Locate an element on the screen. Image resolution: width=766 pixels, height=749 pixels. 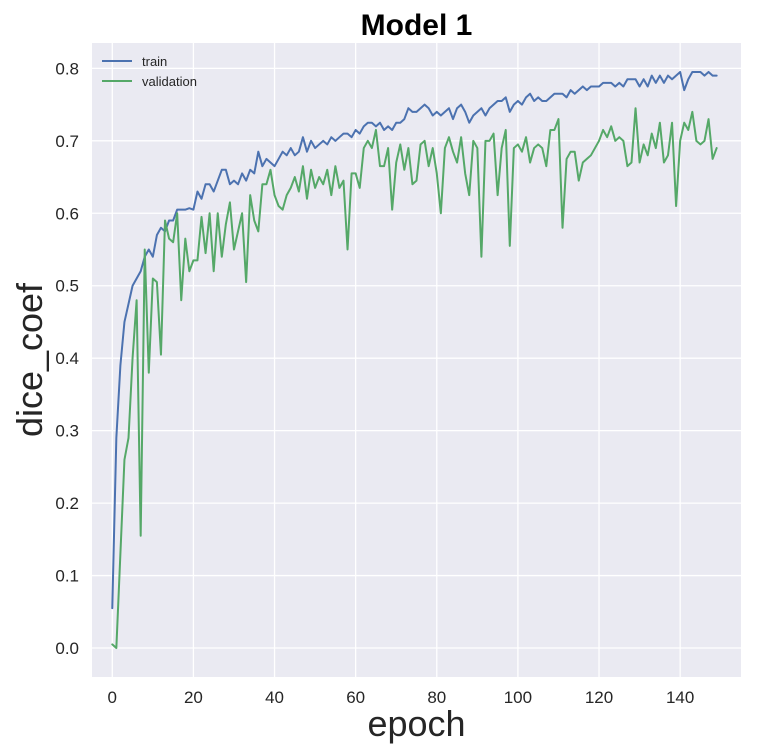
y-tick-label: 0.5 is located at coordinates (67, 286).